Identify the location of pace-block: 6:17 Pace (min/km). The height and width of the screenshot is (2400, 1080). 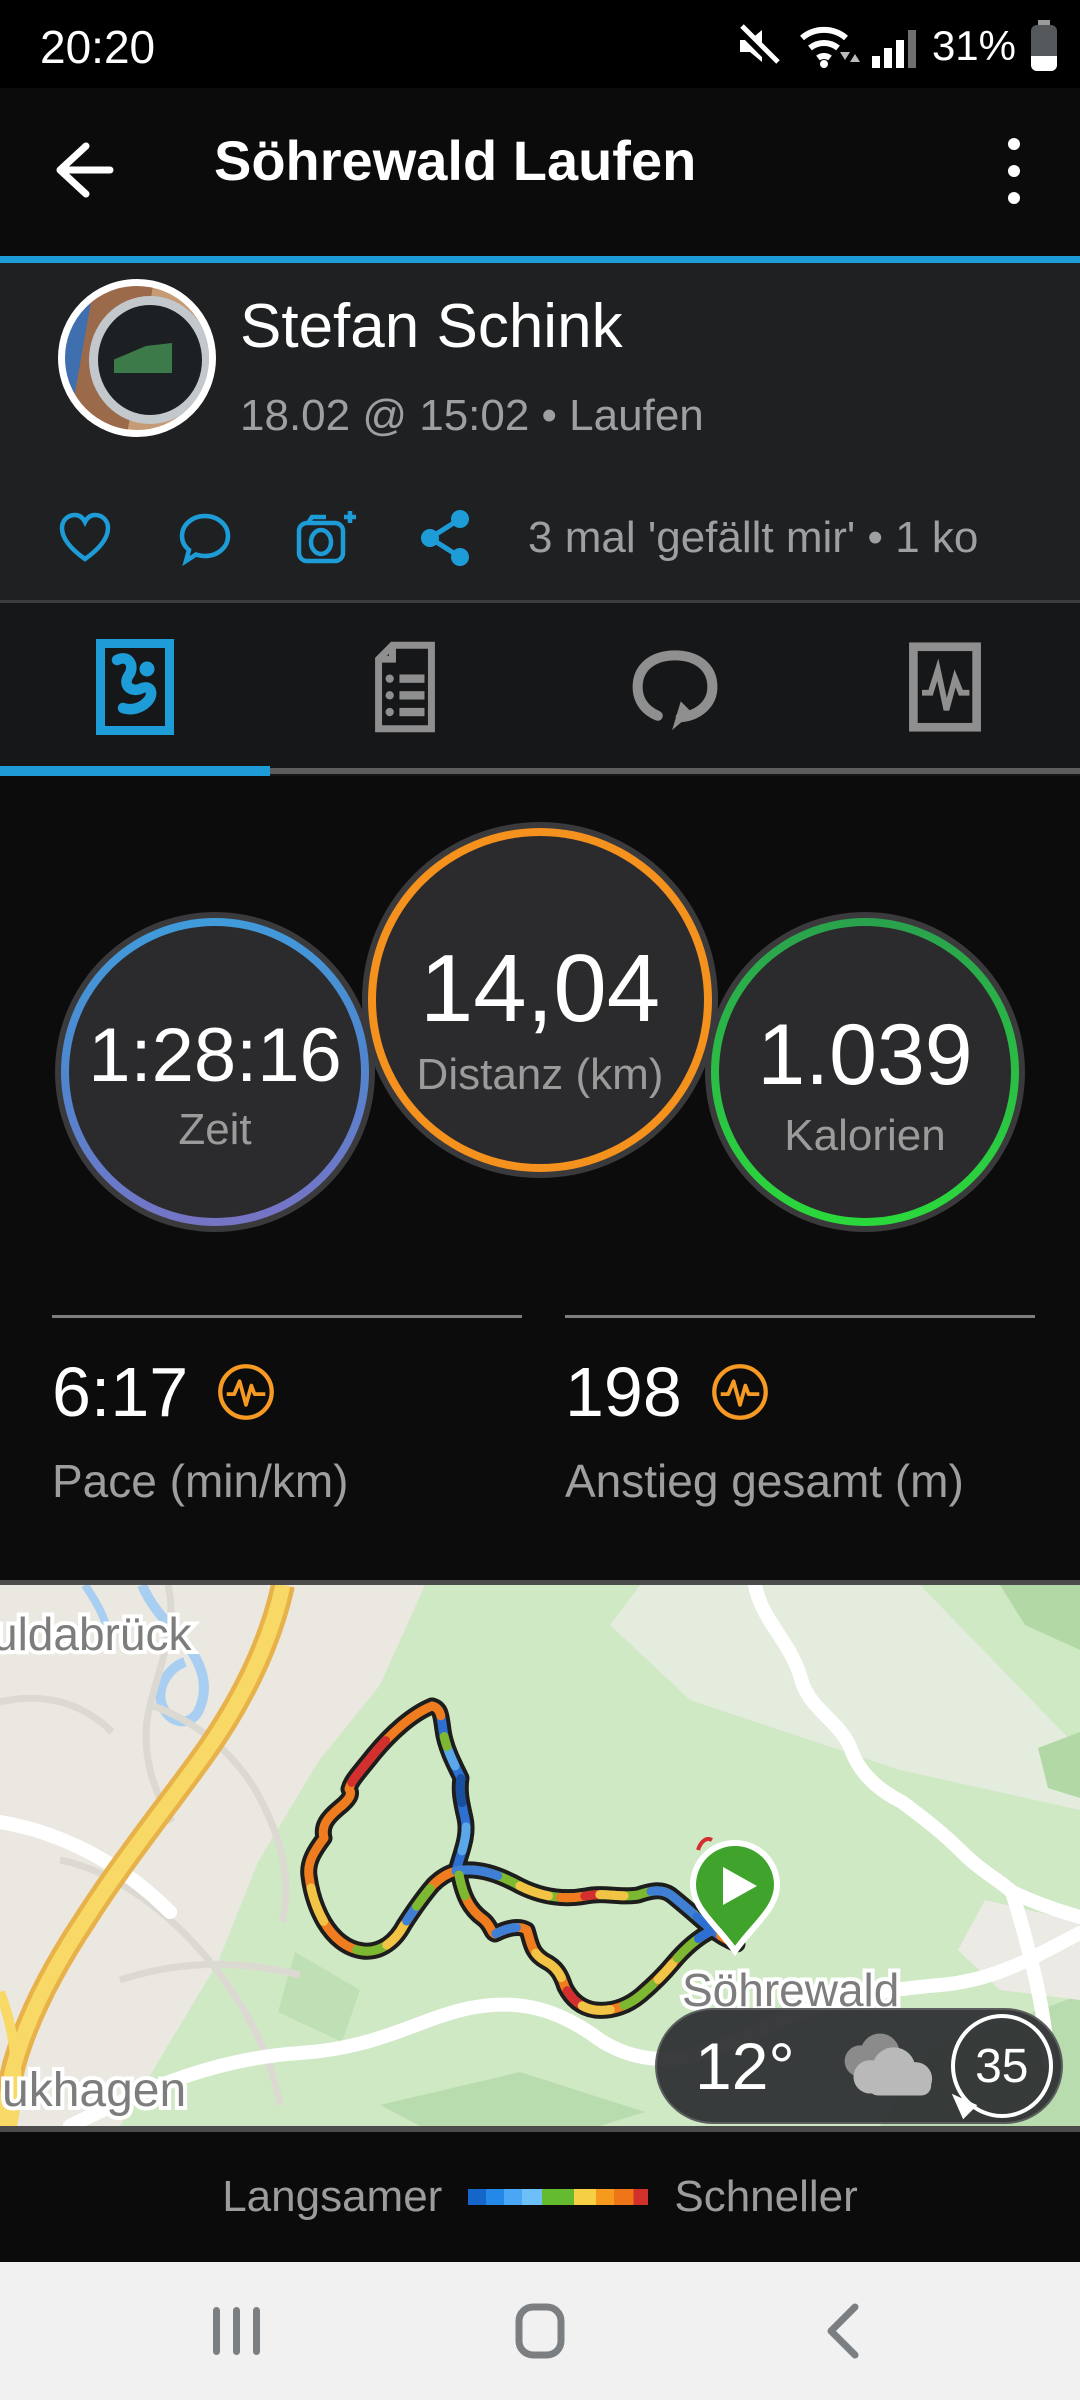
(287, 1411).